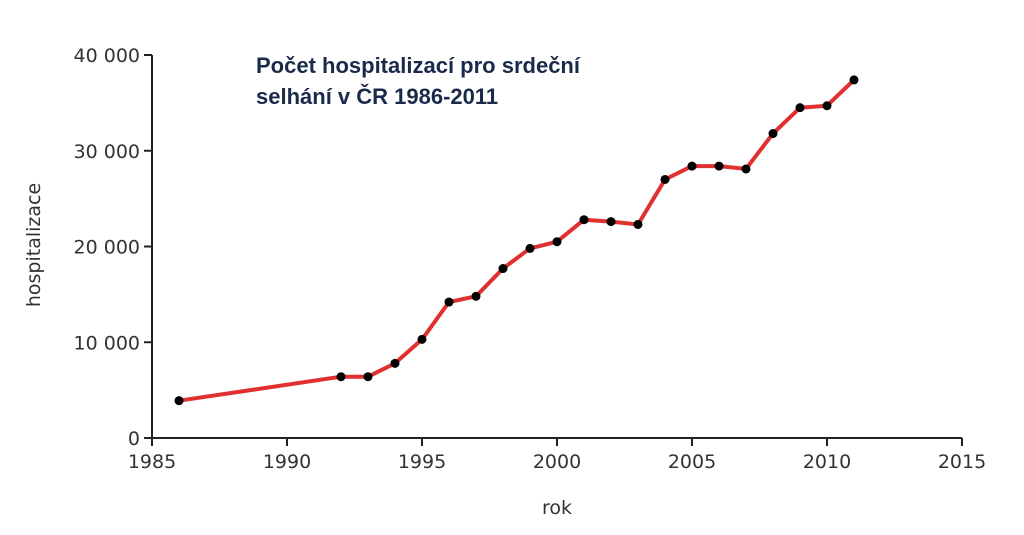 The width and height of the screenshot is (1024, 535). What do you see at coordinates (134, 439) in the screenshot?
I see `y-tick-label: 0` at bounding box center [134, 439].